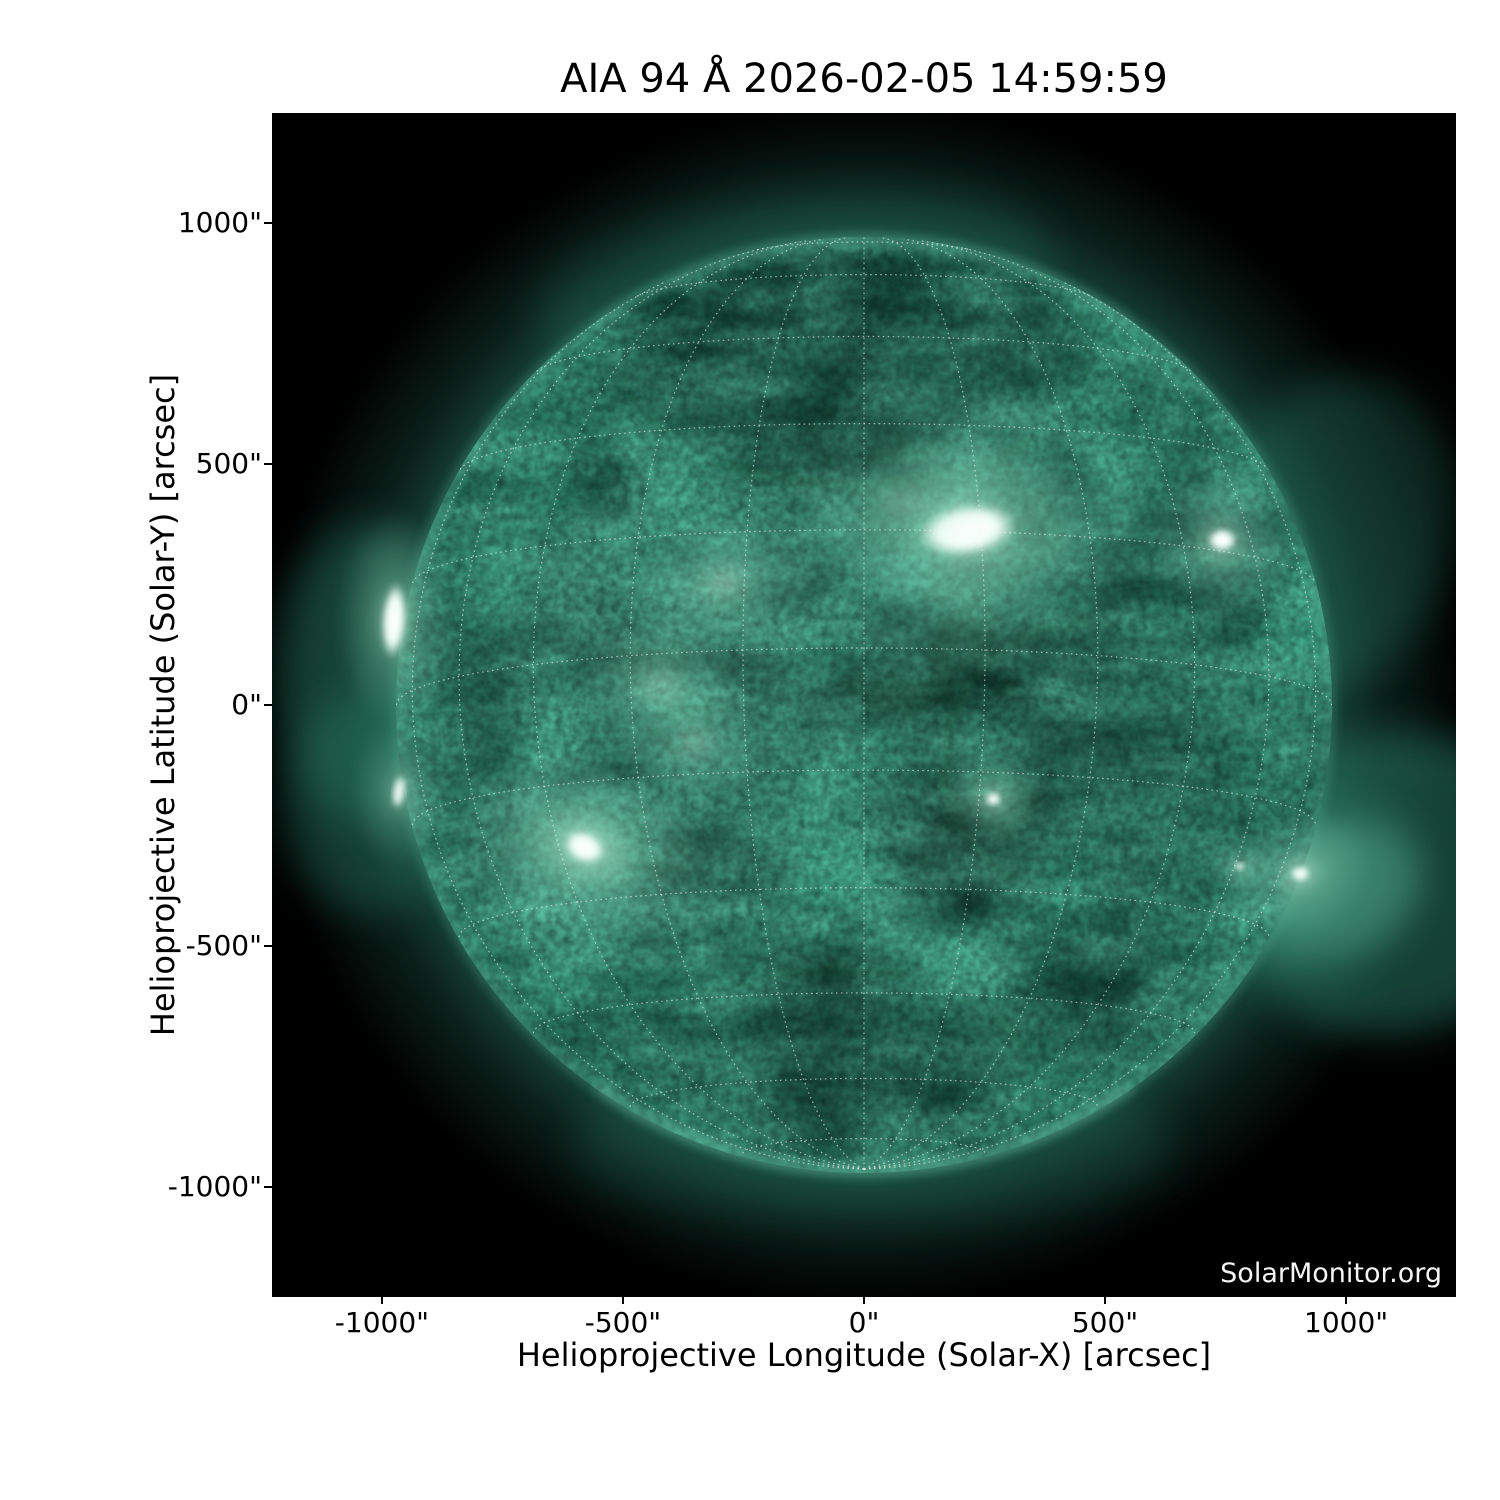 The height and width of the screenshot is (1500, 1500). I want to click on figure-title: AIA 94 Å 2026-02-05 14:59:59, so click(864, 79).